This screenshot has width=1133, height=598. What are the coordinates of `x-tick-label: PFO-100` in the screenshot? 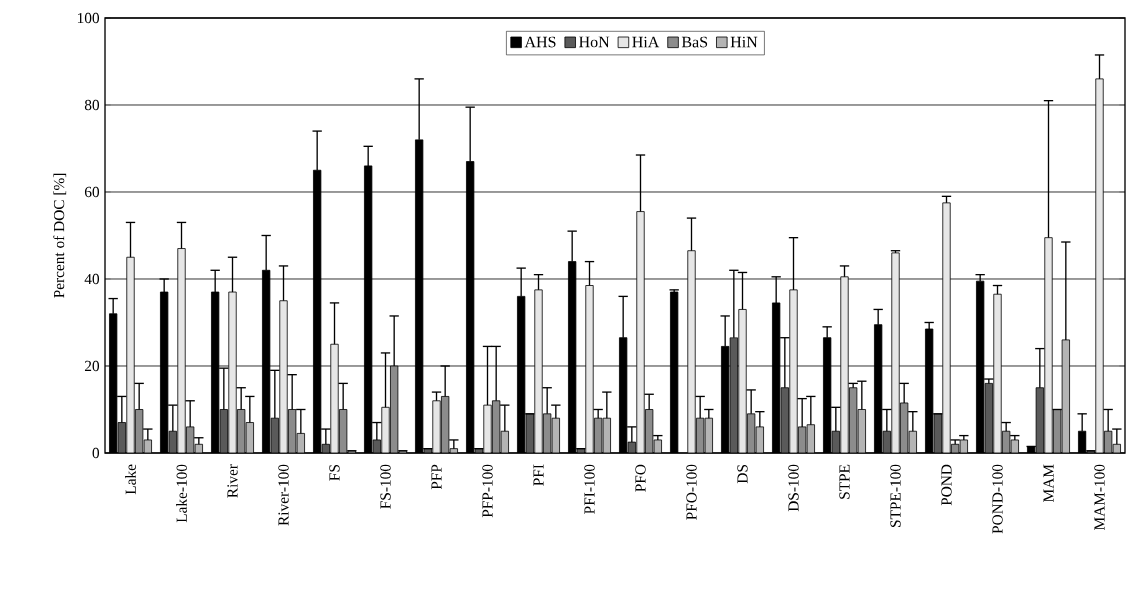 It's located at (691, 492).